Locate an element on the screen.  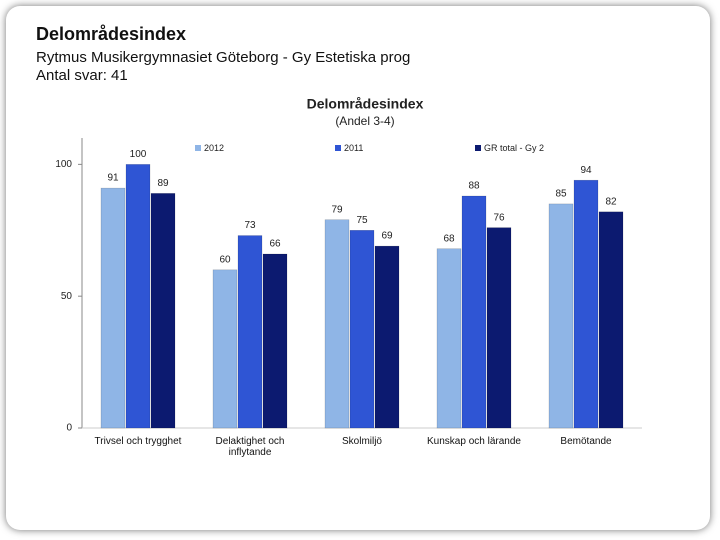
value-label: 75 is located at coordinates (362, 220).